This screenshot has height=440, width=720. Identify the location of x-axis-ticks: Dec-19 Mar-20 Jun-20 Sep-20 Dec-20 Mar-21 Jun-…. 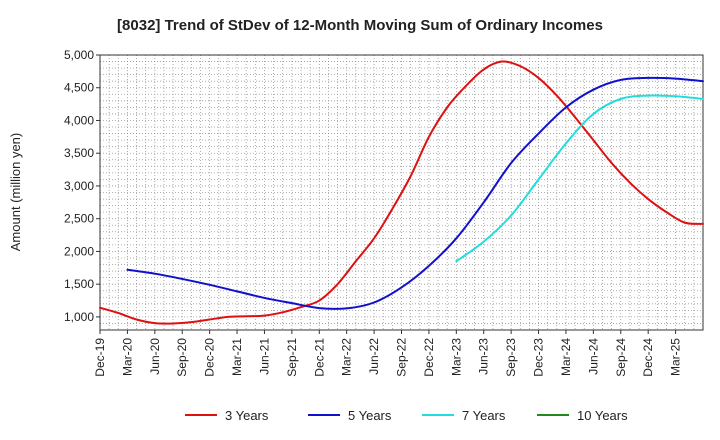
(388, 353).